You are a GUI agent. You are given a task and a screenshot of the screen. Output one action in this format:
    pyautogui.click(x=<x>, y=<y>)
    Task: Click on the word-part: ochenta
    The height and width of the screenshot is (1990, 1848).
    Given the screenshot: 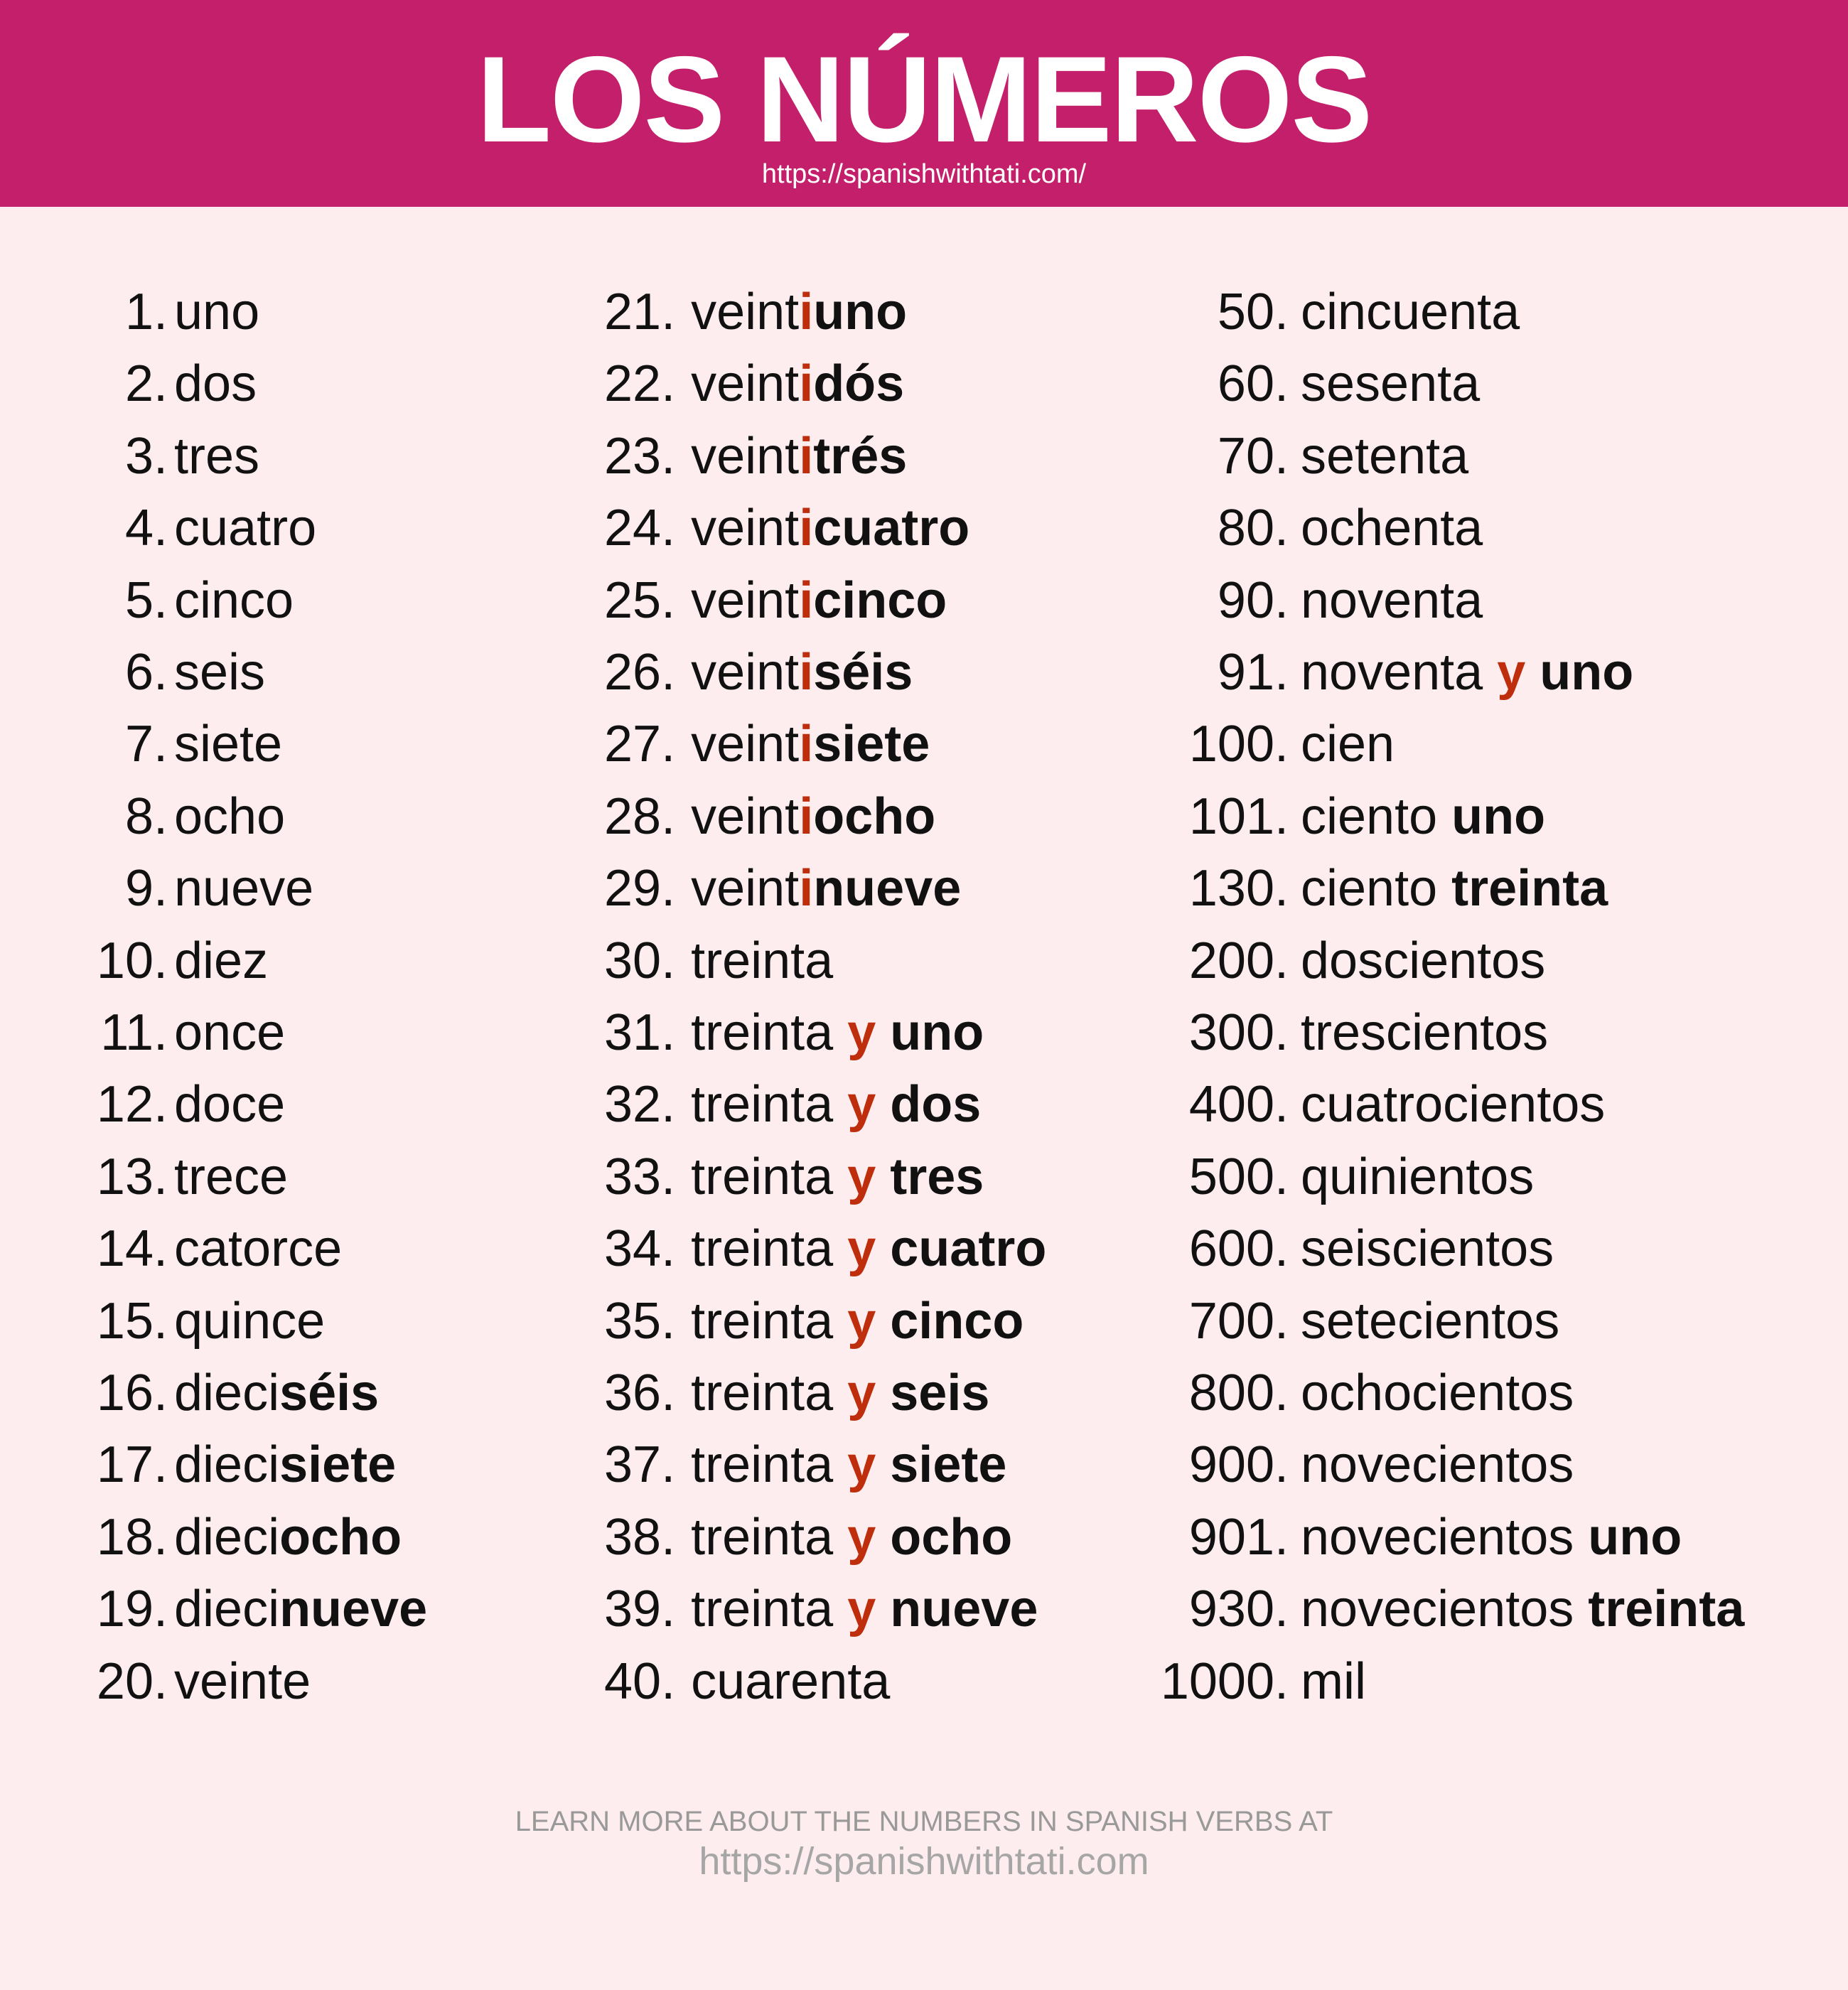 What is the action you would take?
    pyautogui.click(x=1392, y=529)
    